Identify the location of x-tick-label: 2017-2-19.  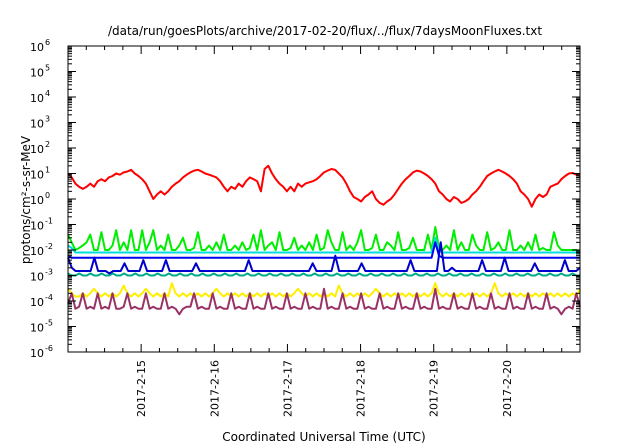
(434, 388).